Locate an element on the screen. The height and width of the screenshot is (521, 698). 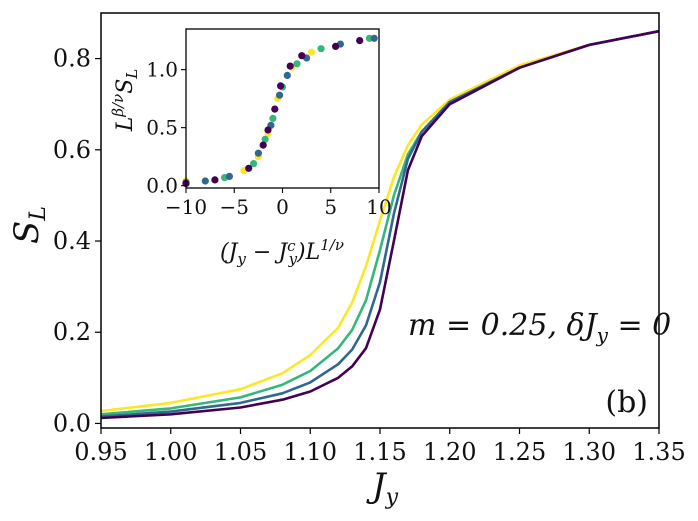
inset-x-tick-label: −10 is located at coordinates (186, 207).